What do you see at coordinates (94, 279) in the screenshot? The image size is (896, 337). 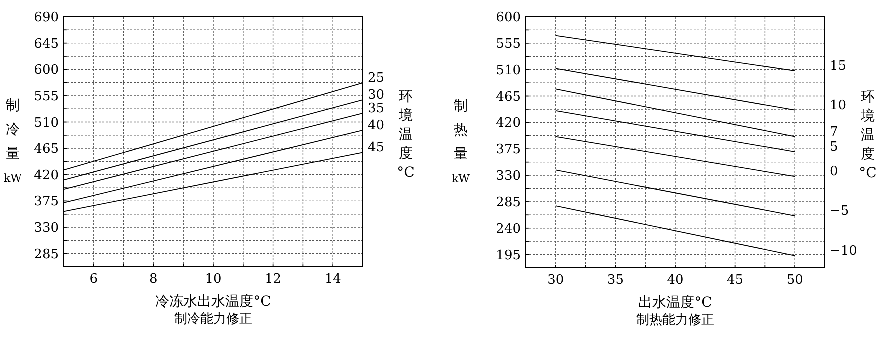 I see `x-tick-label: 6` at bounding box center [94, 279].